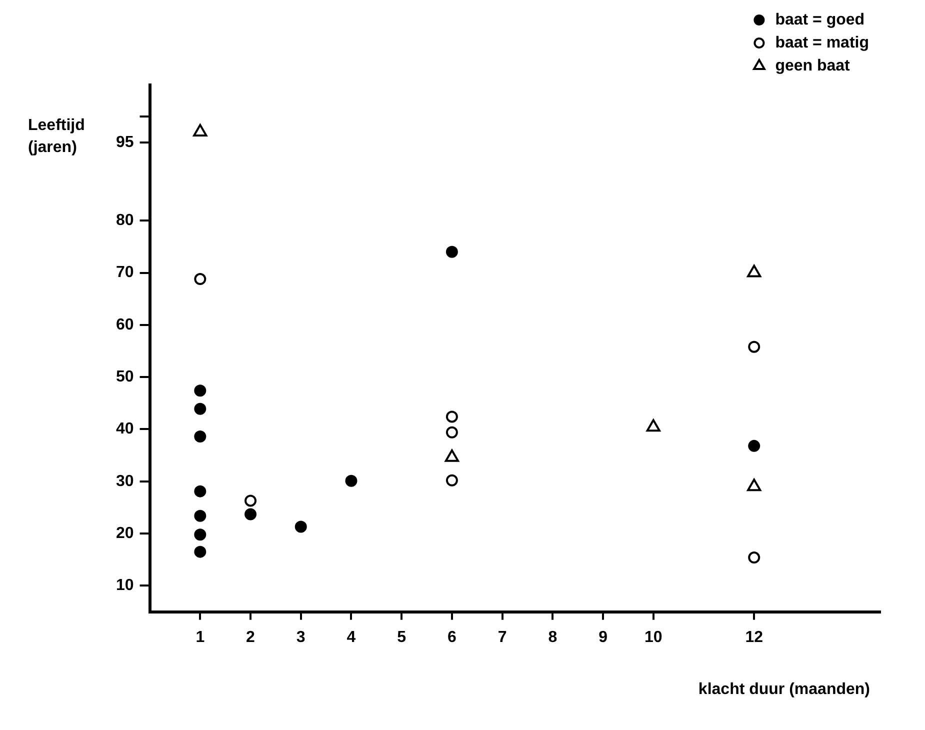 The image size is (925, 730). Describe the element at coordinates (653, 637) in the screenshot. I see `x-tick-label: 10` at that location.